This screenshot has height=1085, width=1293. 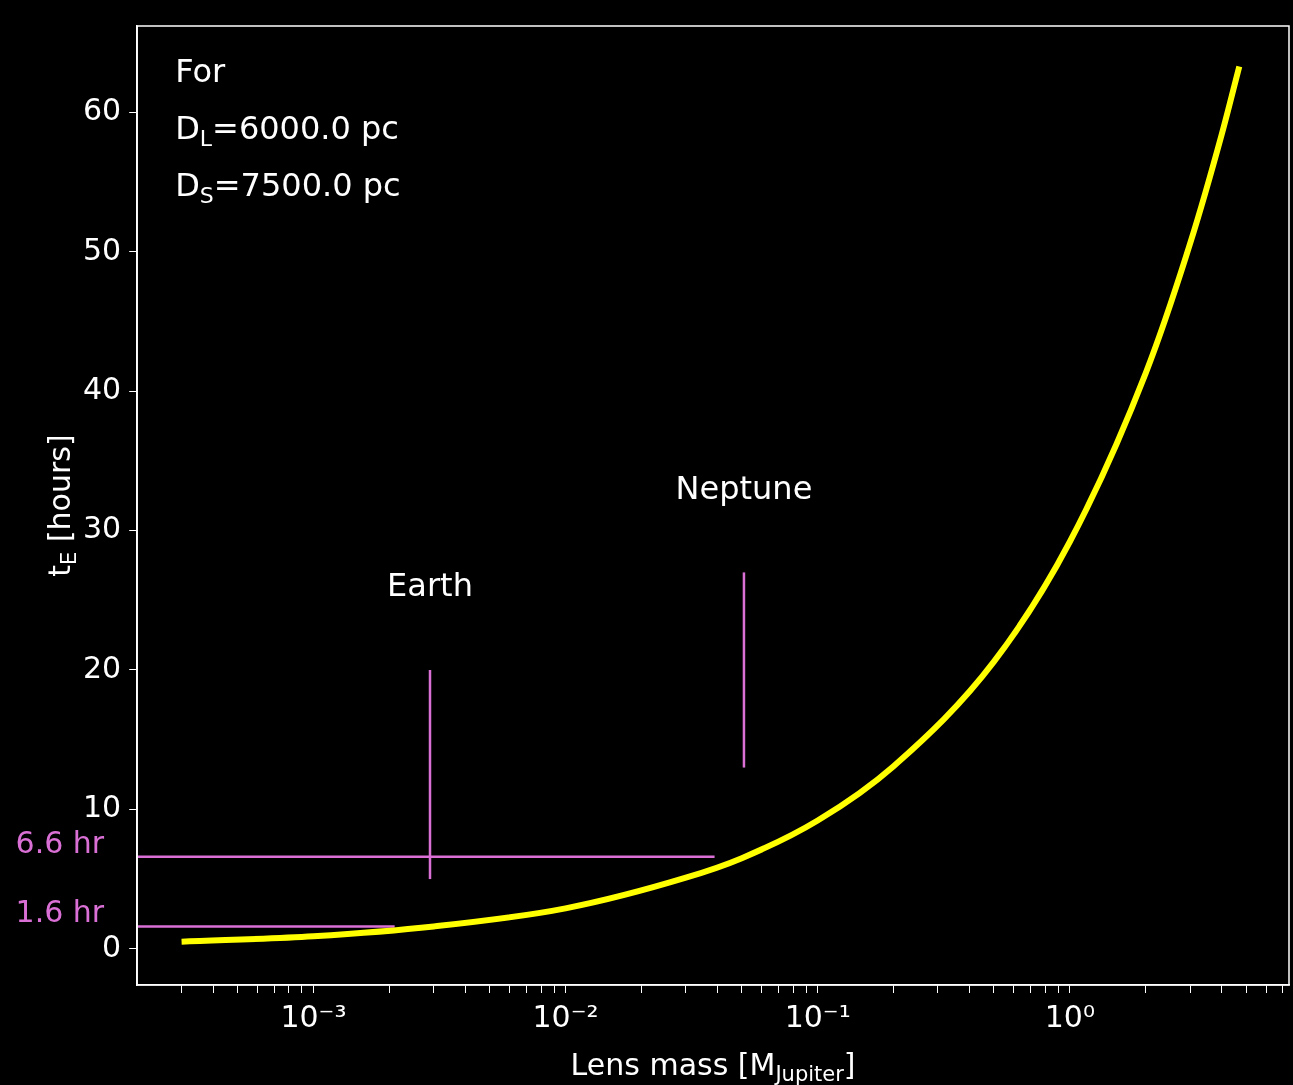 I want to click on text: 6.6 hr, so click(x=60, y=842).